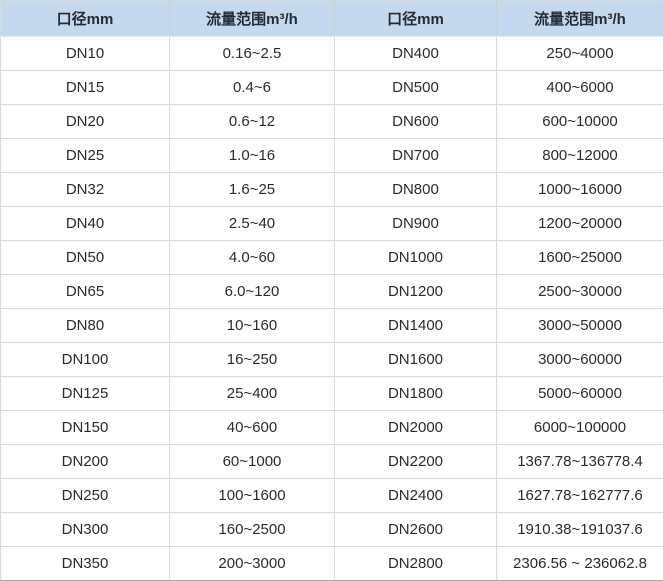 This screenshot has width=663, height=581. I want to click on table-cell: DN600, so click(415, 121).